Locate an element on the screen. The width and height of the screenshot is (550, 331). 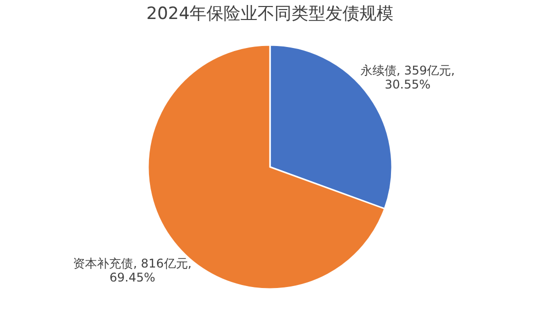
chart-title: 2024年保险业不同类型发债规模 is located at coordinates (270, 14).